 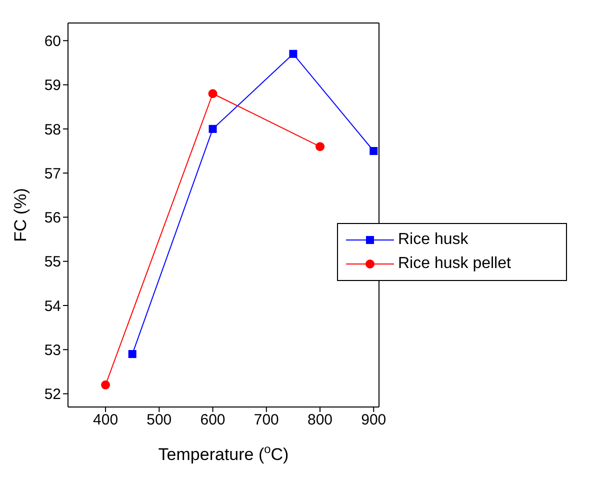 I want to click on y-tick-label: 59, so click(x=52, y=85).